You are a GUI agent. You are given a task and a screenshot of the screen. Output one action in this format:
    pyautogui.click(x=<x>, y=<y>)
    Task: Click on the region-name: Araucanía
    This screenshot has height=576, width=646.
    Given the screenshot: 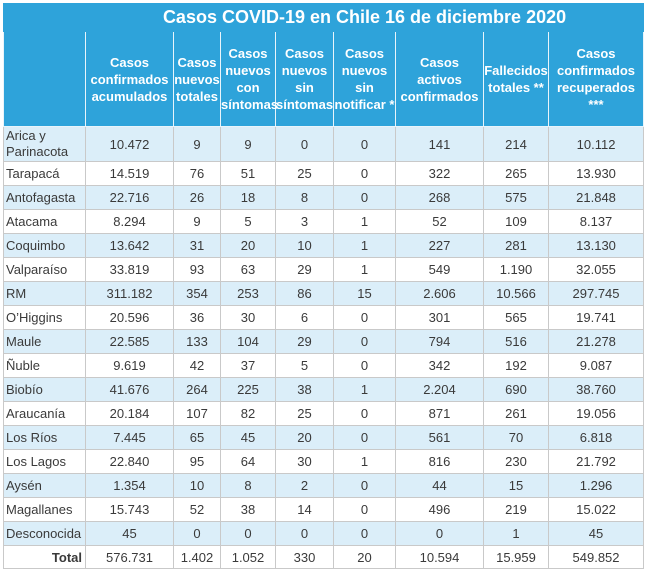 What is the action you would take?
    pyautogui.click(x=44, y=413)
    